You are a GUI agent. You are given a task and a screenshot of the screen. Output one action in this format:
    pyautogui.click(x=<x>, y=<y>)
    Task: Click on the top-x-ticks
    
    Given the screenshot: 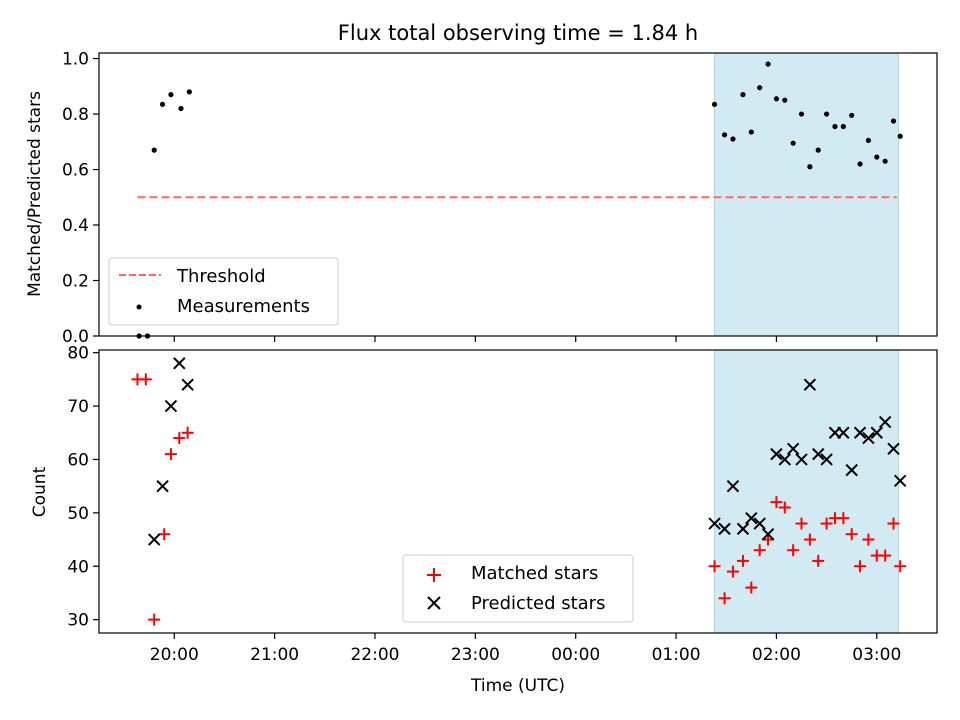 What is the action you would take?
    pyautogui.click(x=525, y=339)
    